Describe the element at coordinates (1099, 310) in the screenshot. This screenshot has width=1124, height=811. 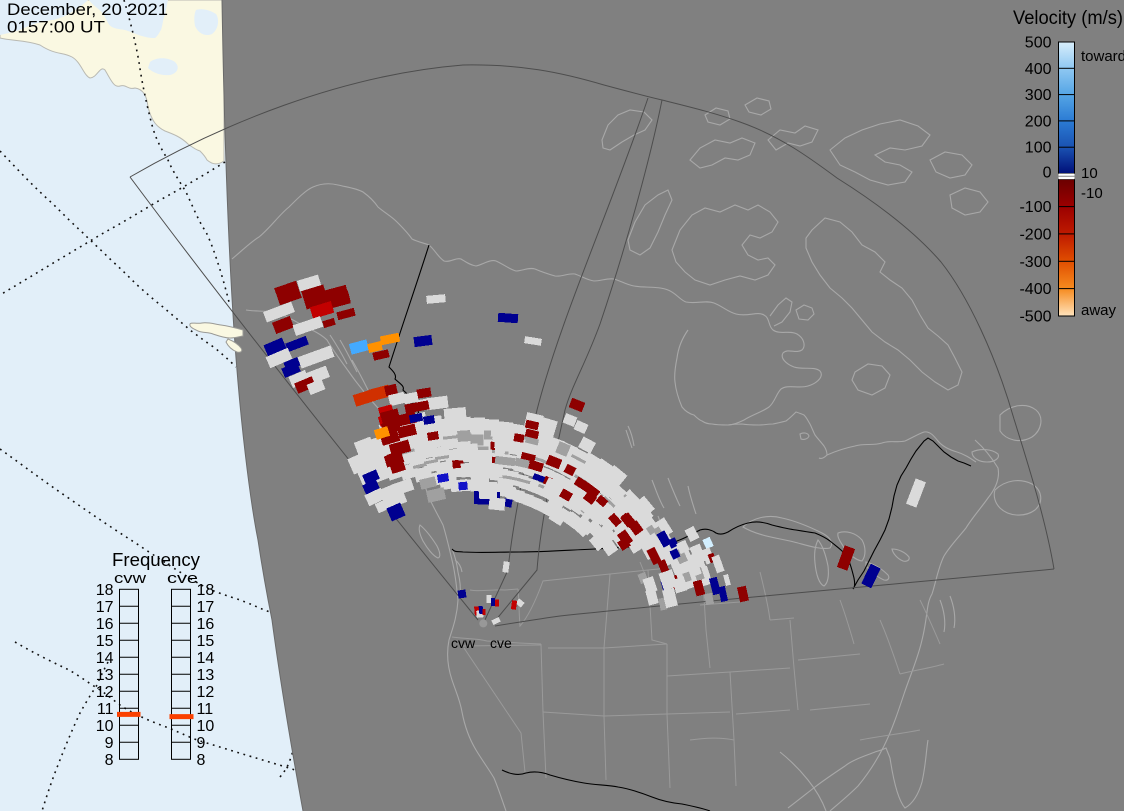
I see `svg-text: away` at that location.